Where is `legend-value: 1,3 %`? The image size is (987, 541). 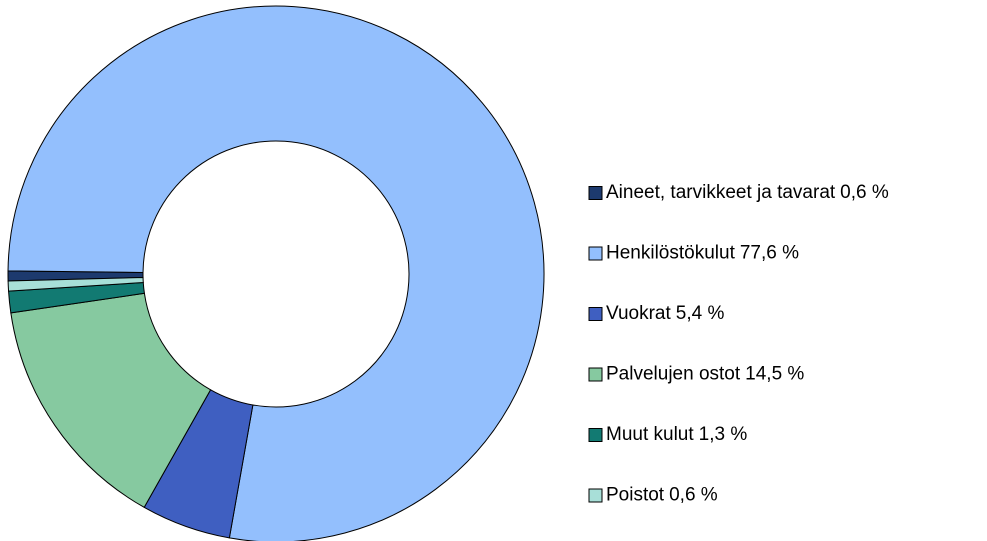 legend-value: 1,3 % is located at coordinates (723, 434).